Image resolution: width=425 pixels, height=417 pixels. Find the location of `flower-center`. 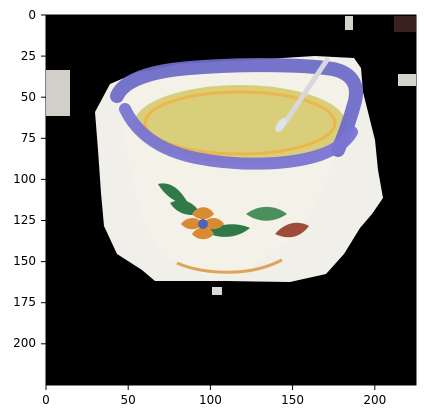

flower-center is located at coordinates (203, 224).